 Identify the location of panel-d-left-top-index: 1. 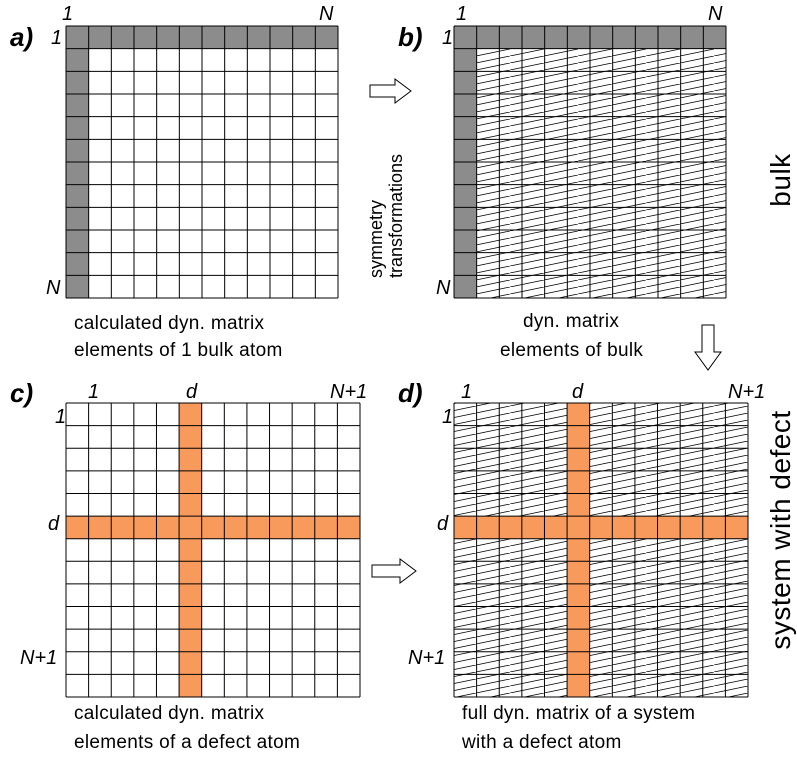
(447, 417).